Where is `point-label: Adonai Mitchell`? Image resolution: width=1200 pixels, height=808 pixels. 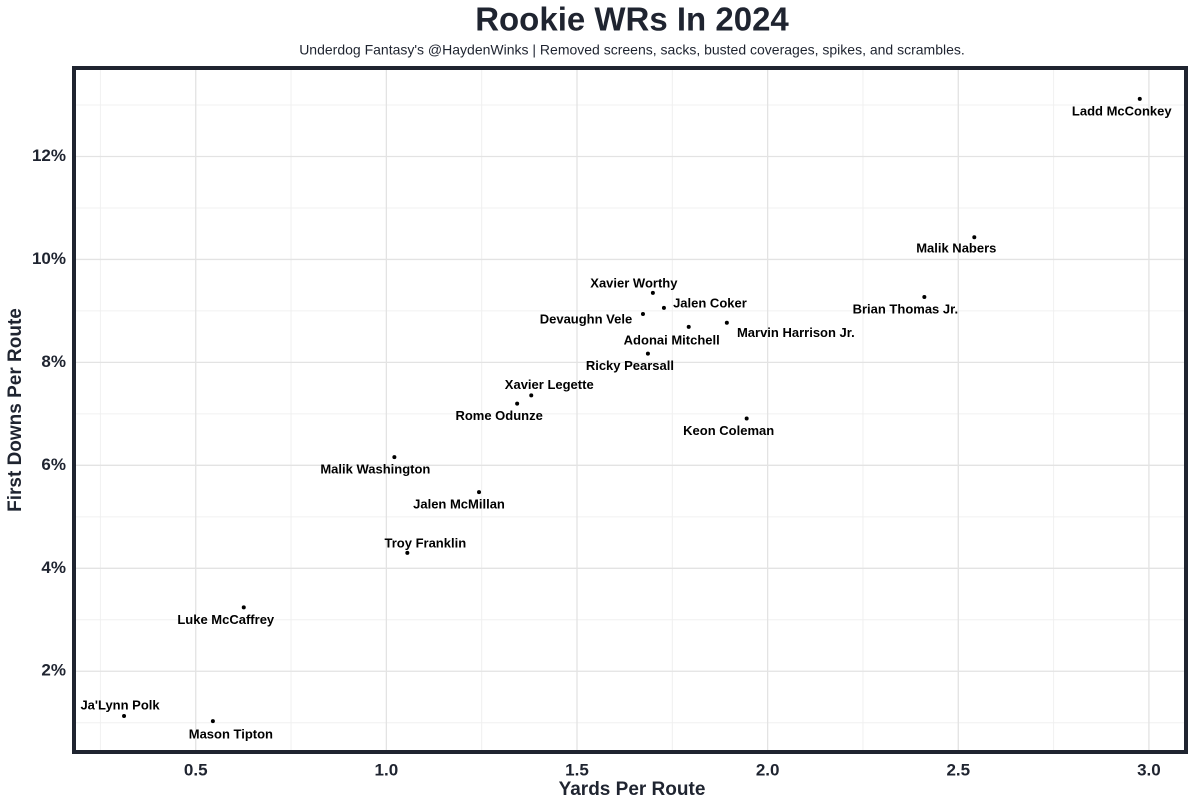 point-label: Adonai Mitchell is located at coordinates (672, 339).